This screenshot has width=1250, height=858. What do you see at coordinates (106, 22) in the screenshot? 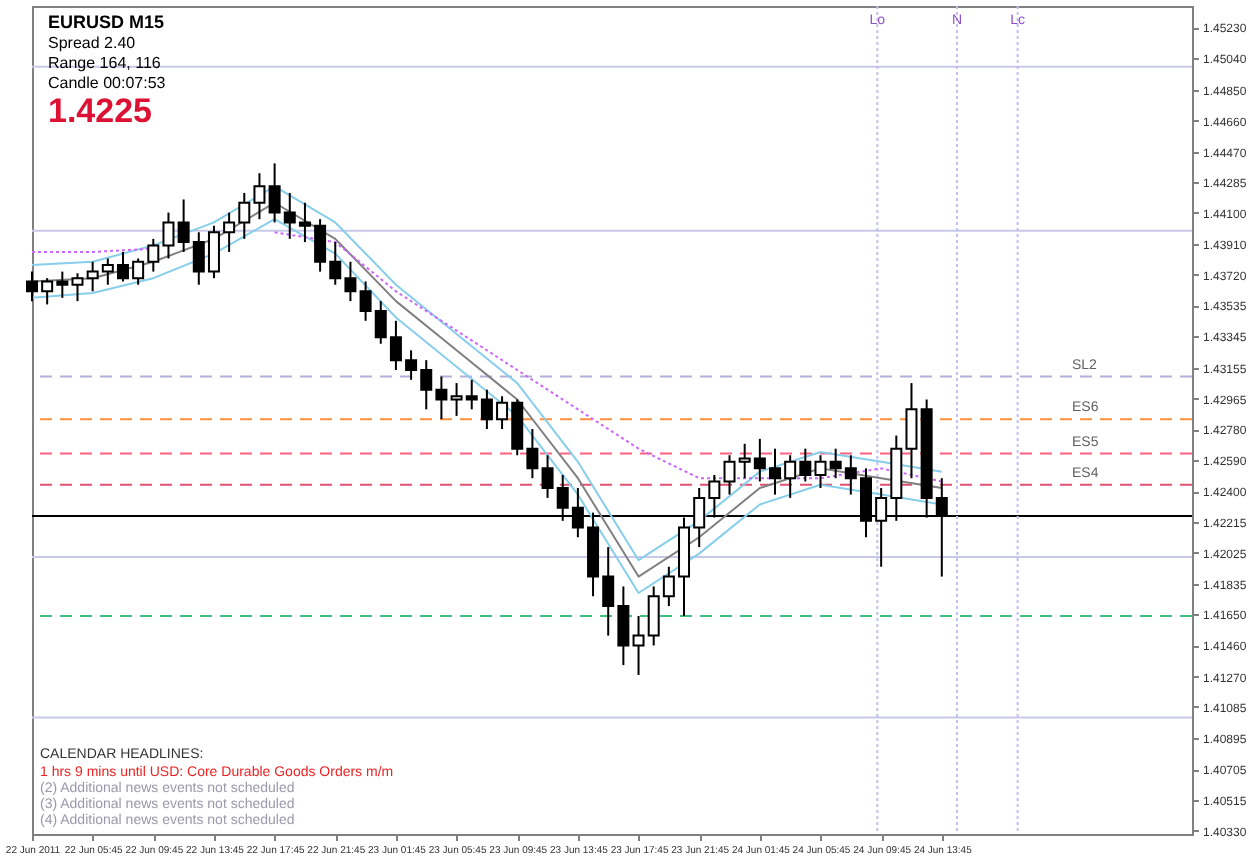
I see `chart-title: EURUSD M15` at bounding box center [106, 22].